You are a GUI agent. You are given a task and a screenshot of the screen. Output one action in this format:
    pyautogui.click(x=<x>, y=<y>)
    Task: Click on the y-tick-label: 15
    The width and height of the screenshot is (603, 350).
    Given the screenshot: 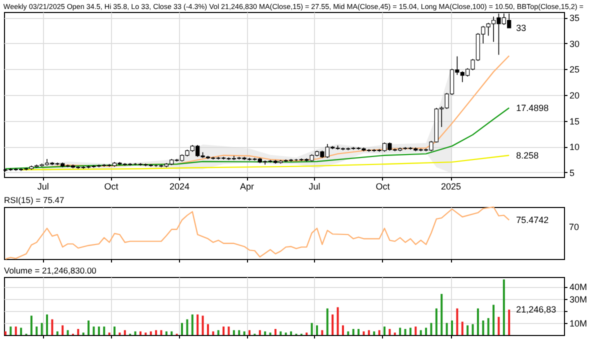 What is the action you would take?
    pyautogui.click(x=575, y=121)
    